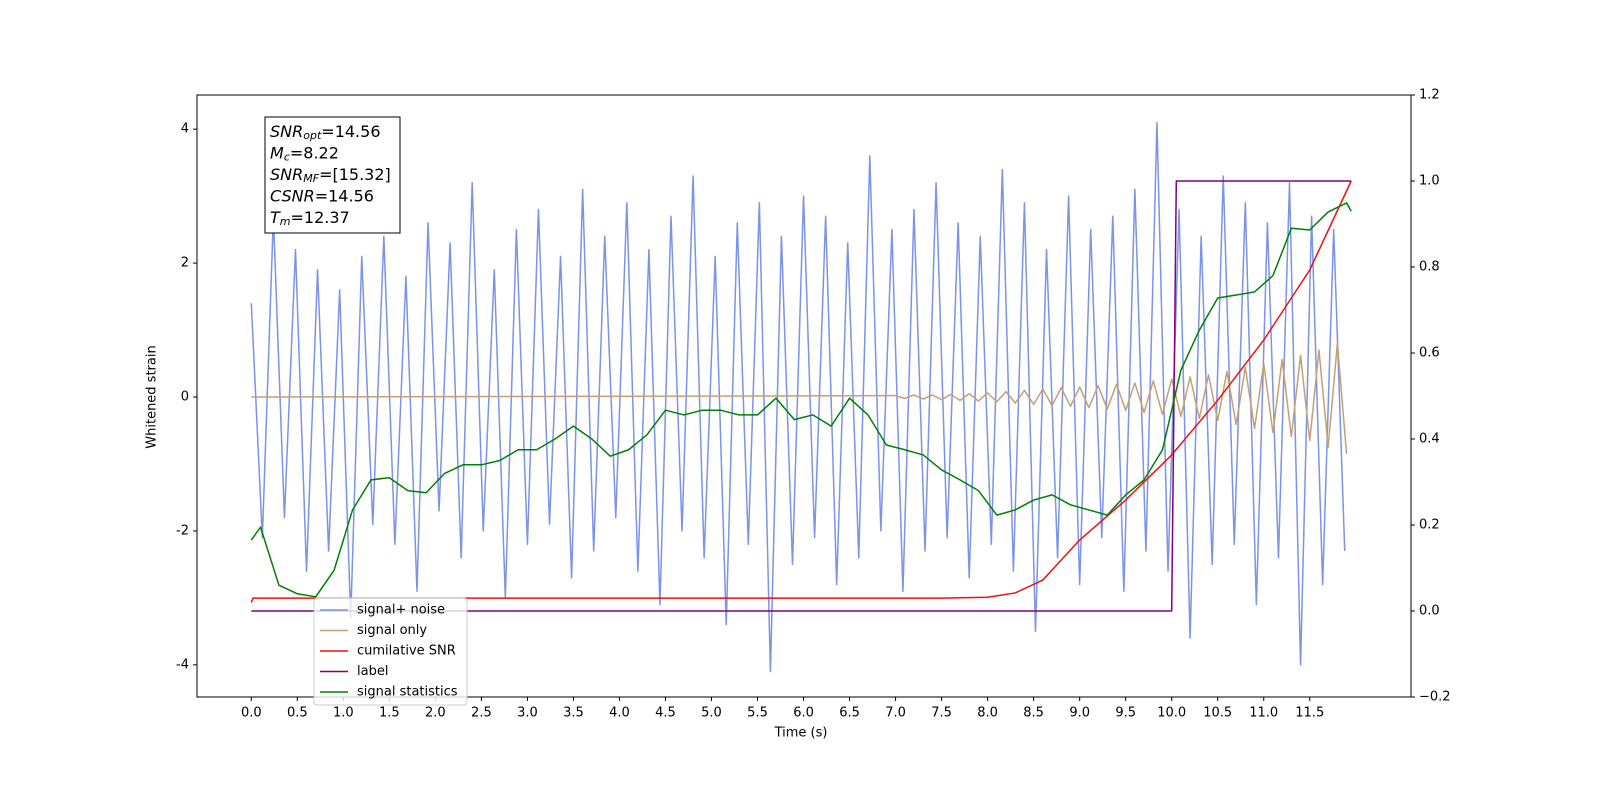  What do you see at coordinates (1263, 713) in the screenshot?
I see `x-tick-label: 11.0` at bounding box center [1263, 713].